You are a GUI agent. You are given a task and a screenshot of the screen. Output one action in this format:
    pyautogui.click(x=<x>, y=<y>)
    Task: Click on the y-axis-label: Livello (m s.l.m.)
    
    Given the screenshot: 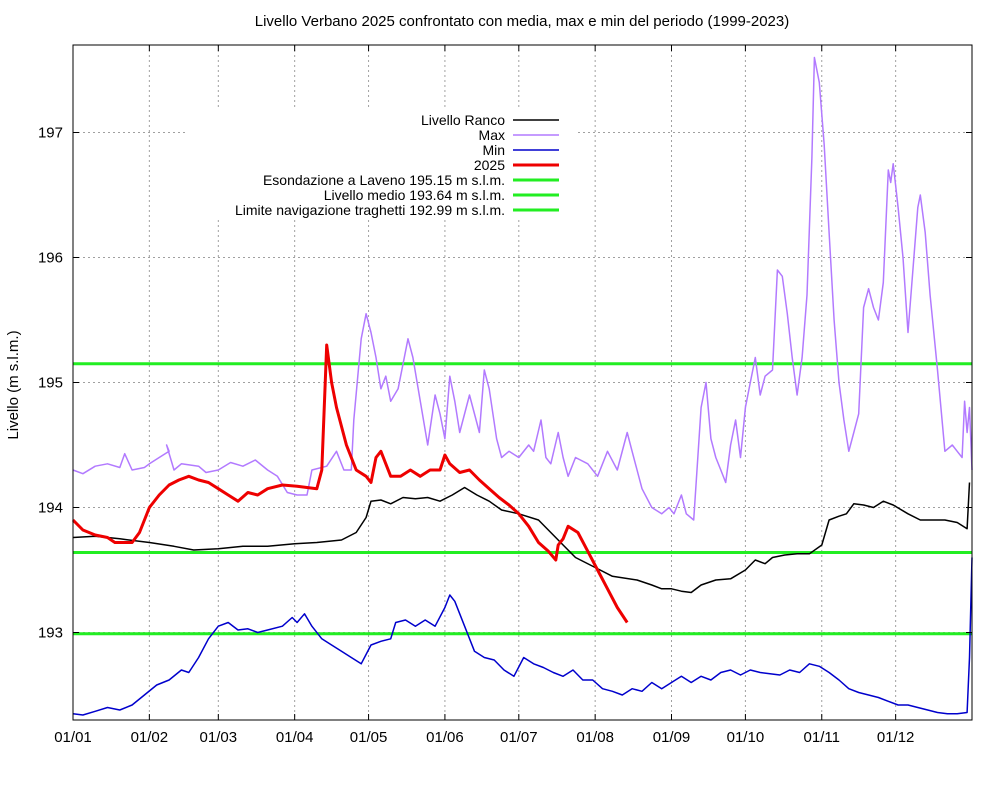 What is the action you would take?
    pyautogui.click(x=13, y=384)
    